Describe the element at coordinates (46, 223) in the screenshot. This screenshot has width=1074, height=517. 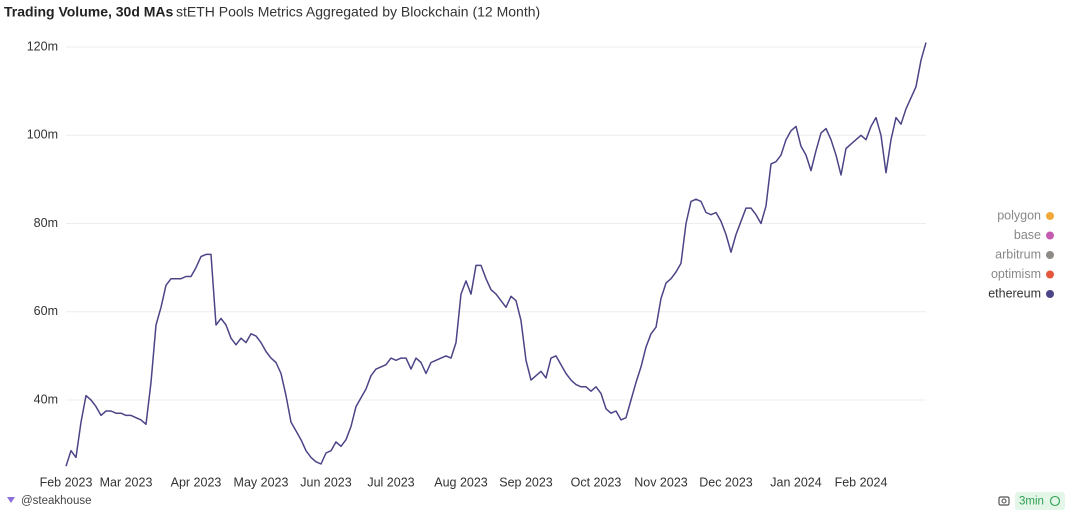
I see `y-tick-label: 80m` at that location.